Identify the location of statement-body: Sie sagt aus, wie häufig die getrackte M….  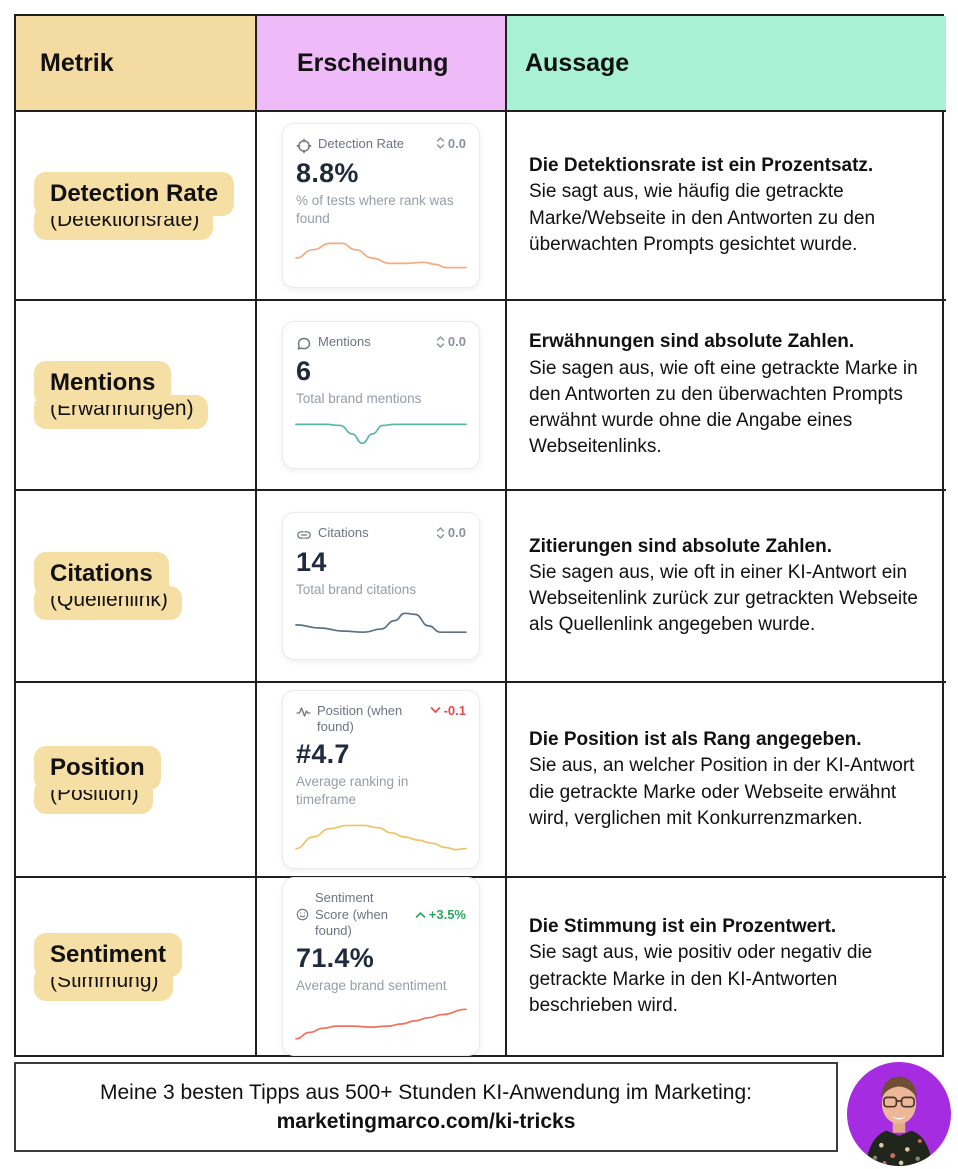
(702, 218).